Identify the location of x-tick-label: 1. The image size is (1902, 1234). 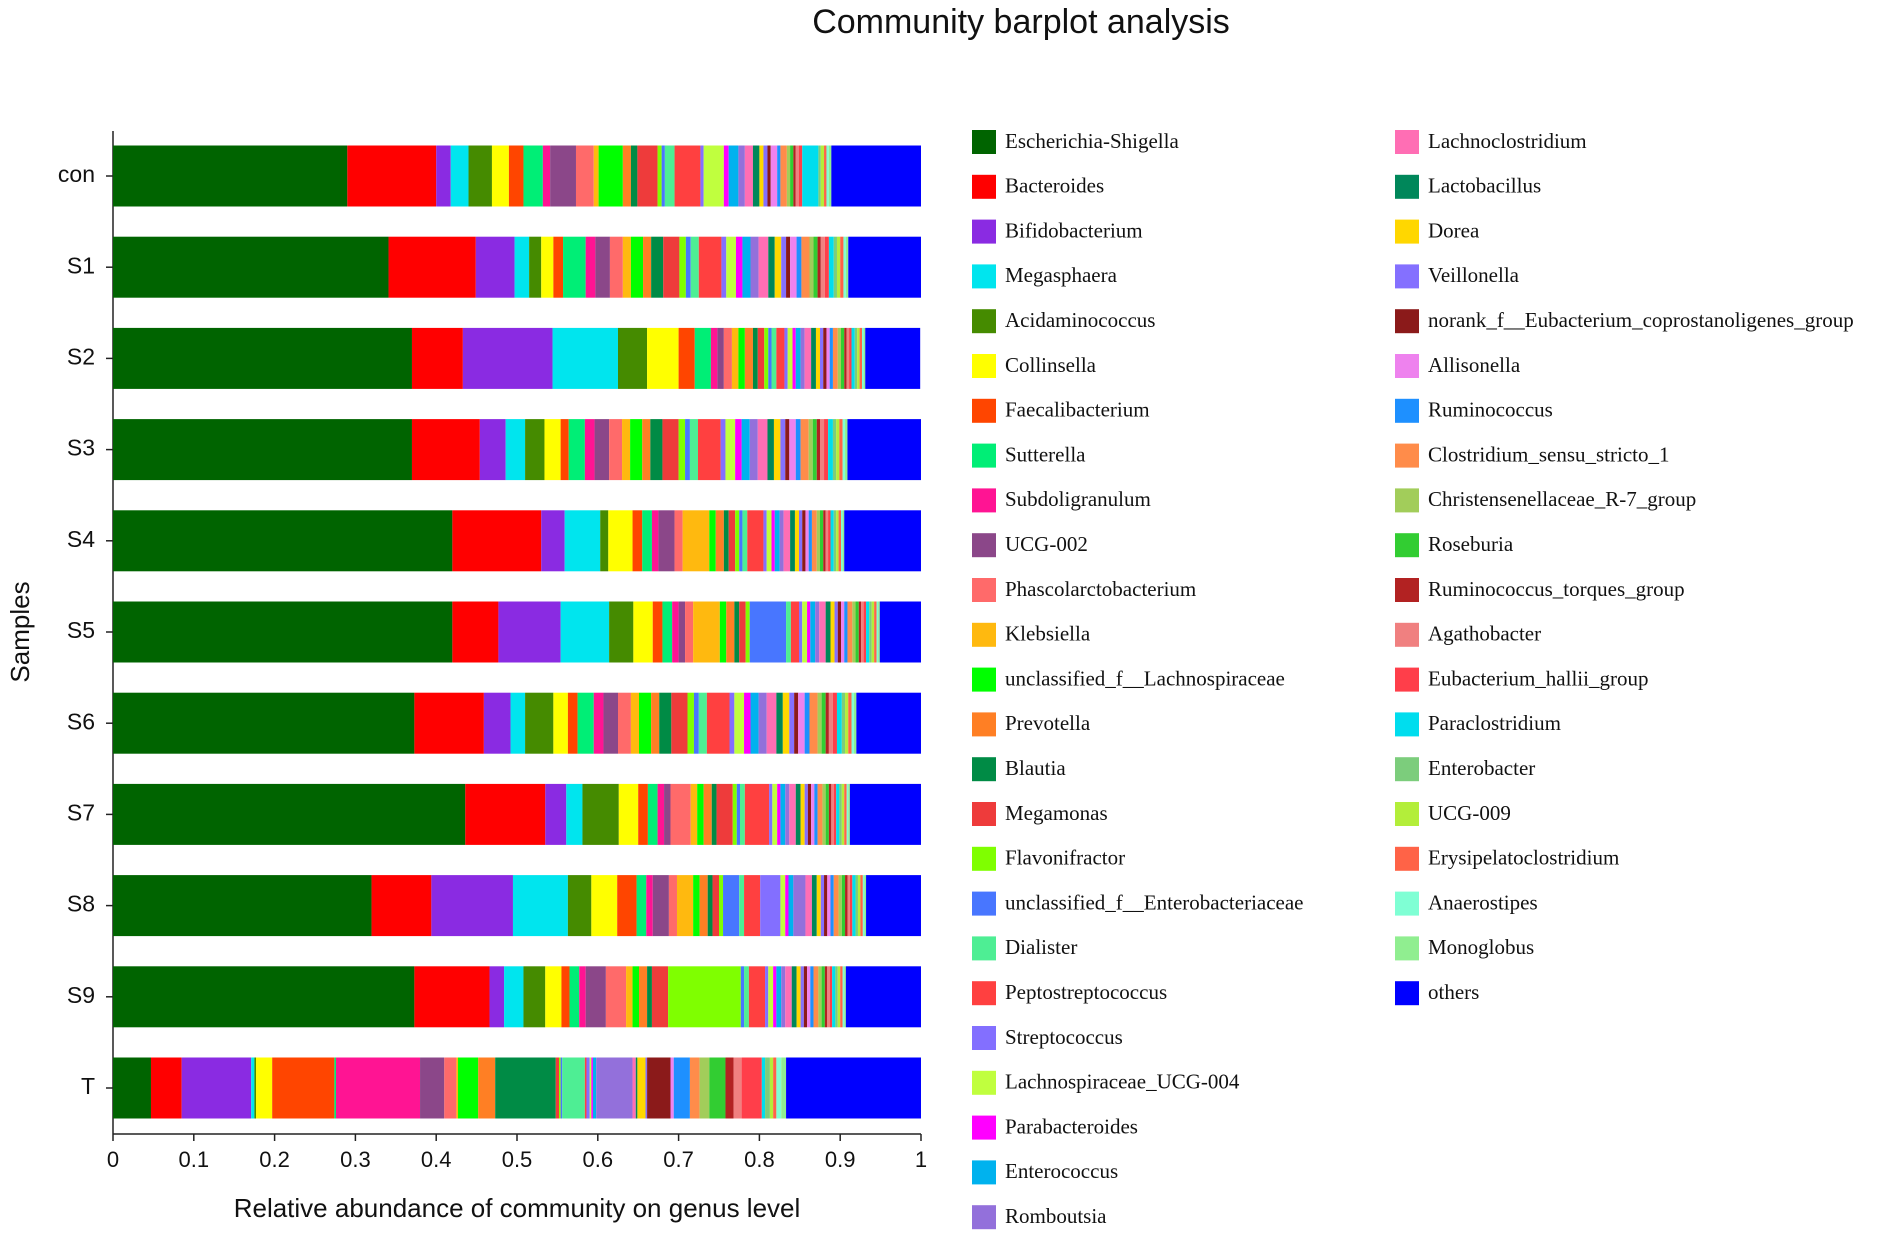
(921, 1159).